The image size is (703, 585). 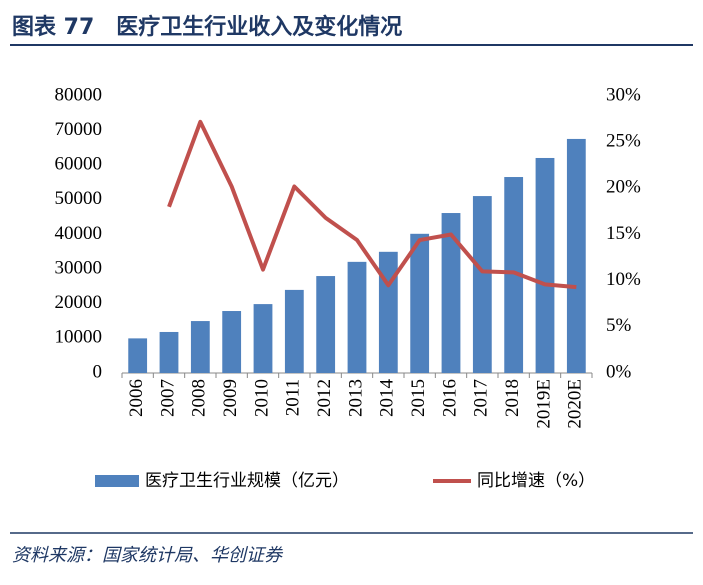 I want to click on x-tick-label: 2010, so click(x=261, y=398).